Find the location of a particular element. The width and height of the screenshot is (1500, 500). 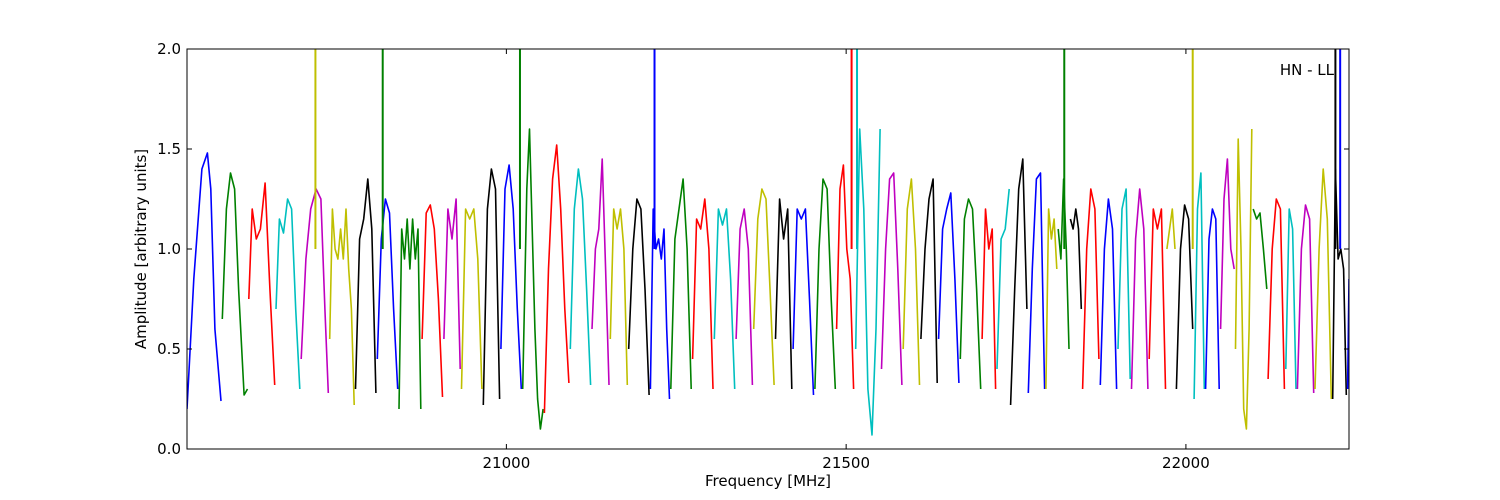

y-axis-label: Amplitude [arbitrary units] is located at coordinates (141, 249).